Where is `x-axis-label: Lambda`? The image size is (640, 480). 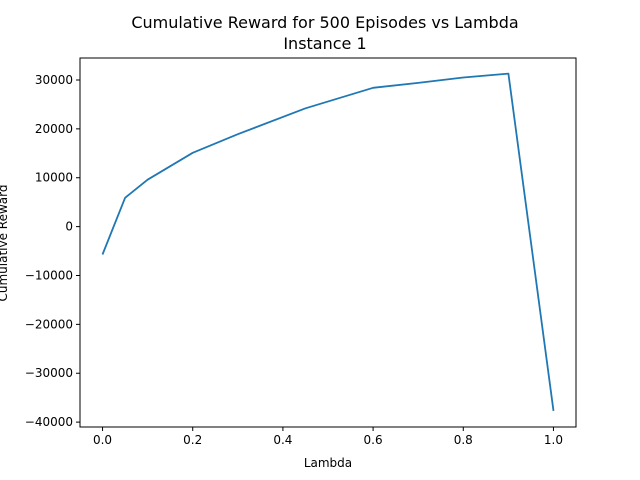
x-axis-label: Lambda is located at coordinates (328, 463).